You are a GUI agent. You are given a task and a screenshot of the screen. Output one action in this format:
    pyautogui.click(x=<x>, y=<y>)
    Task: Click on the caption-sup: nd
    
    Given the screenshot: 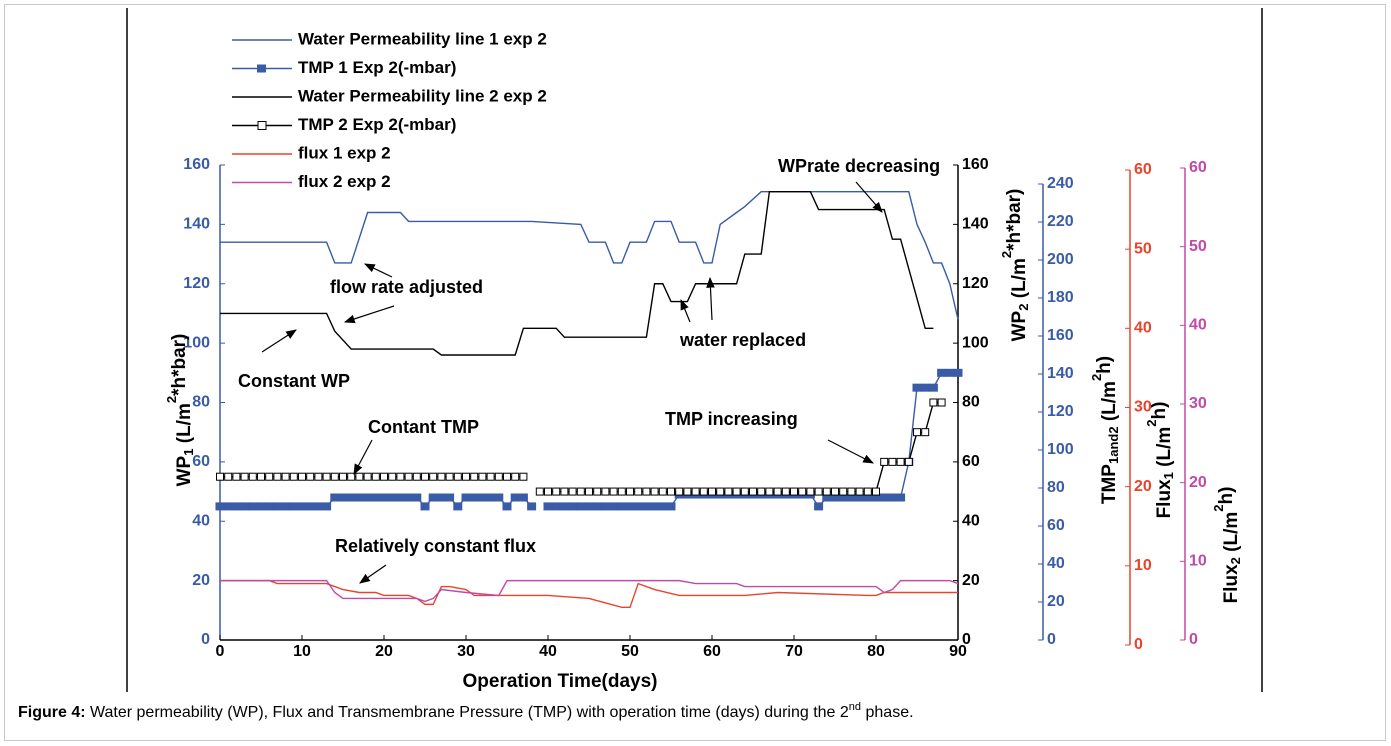 What is the action you would take?
    pyautogui.click(x=855, y=707)
    